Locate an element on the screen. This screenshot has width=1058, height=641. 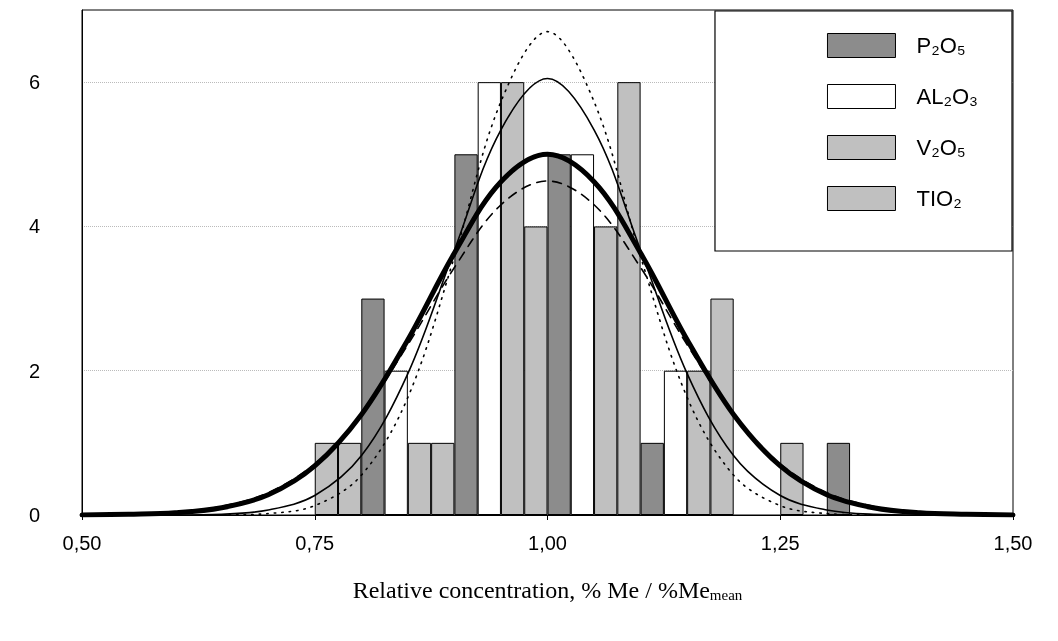
y-tick-label: 0 is located at coordinates (34, 515).